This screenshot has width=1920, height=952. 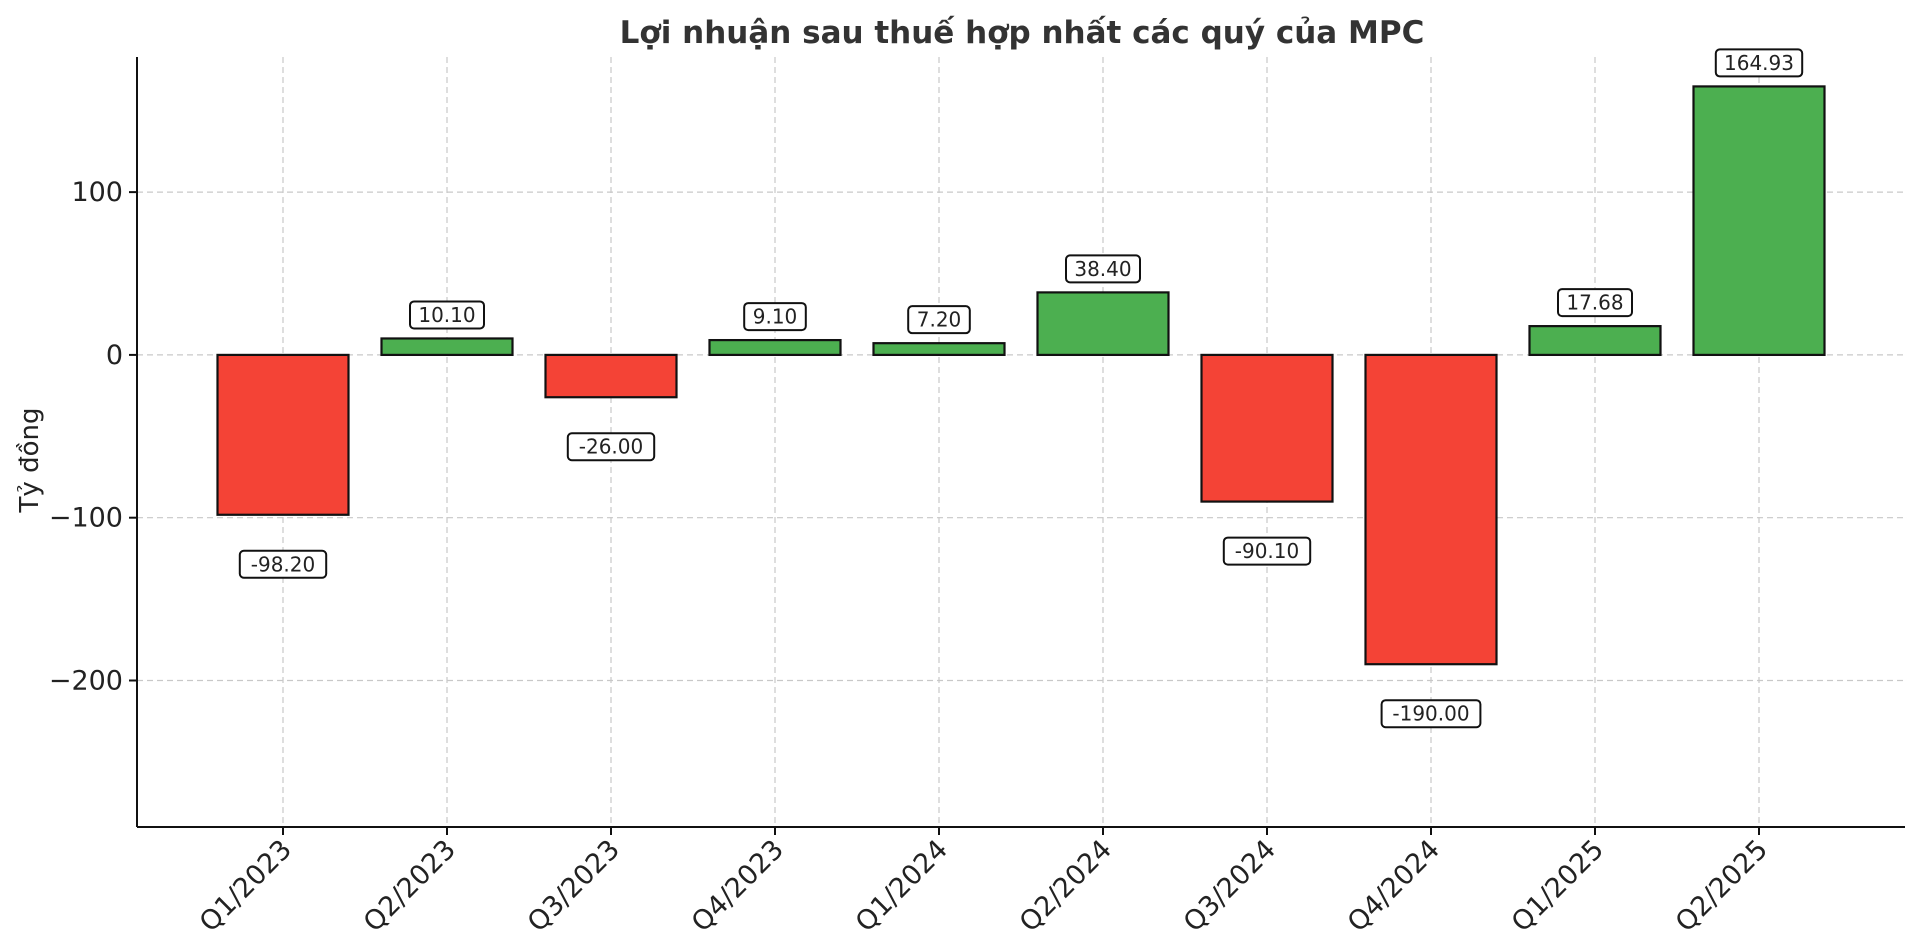 I want to click on data-label-text: -90.10, so click(x=1267, y=551).